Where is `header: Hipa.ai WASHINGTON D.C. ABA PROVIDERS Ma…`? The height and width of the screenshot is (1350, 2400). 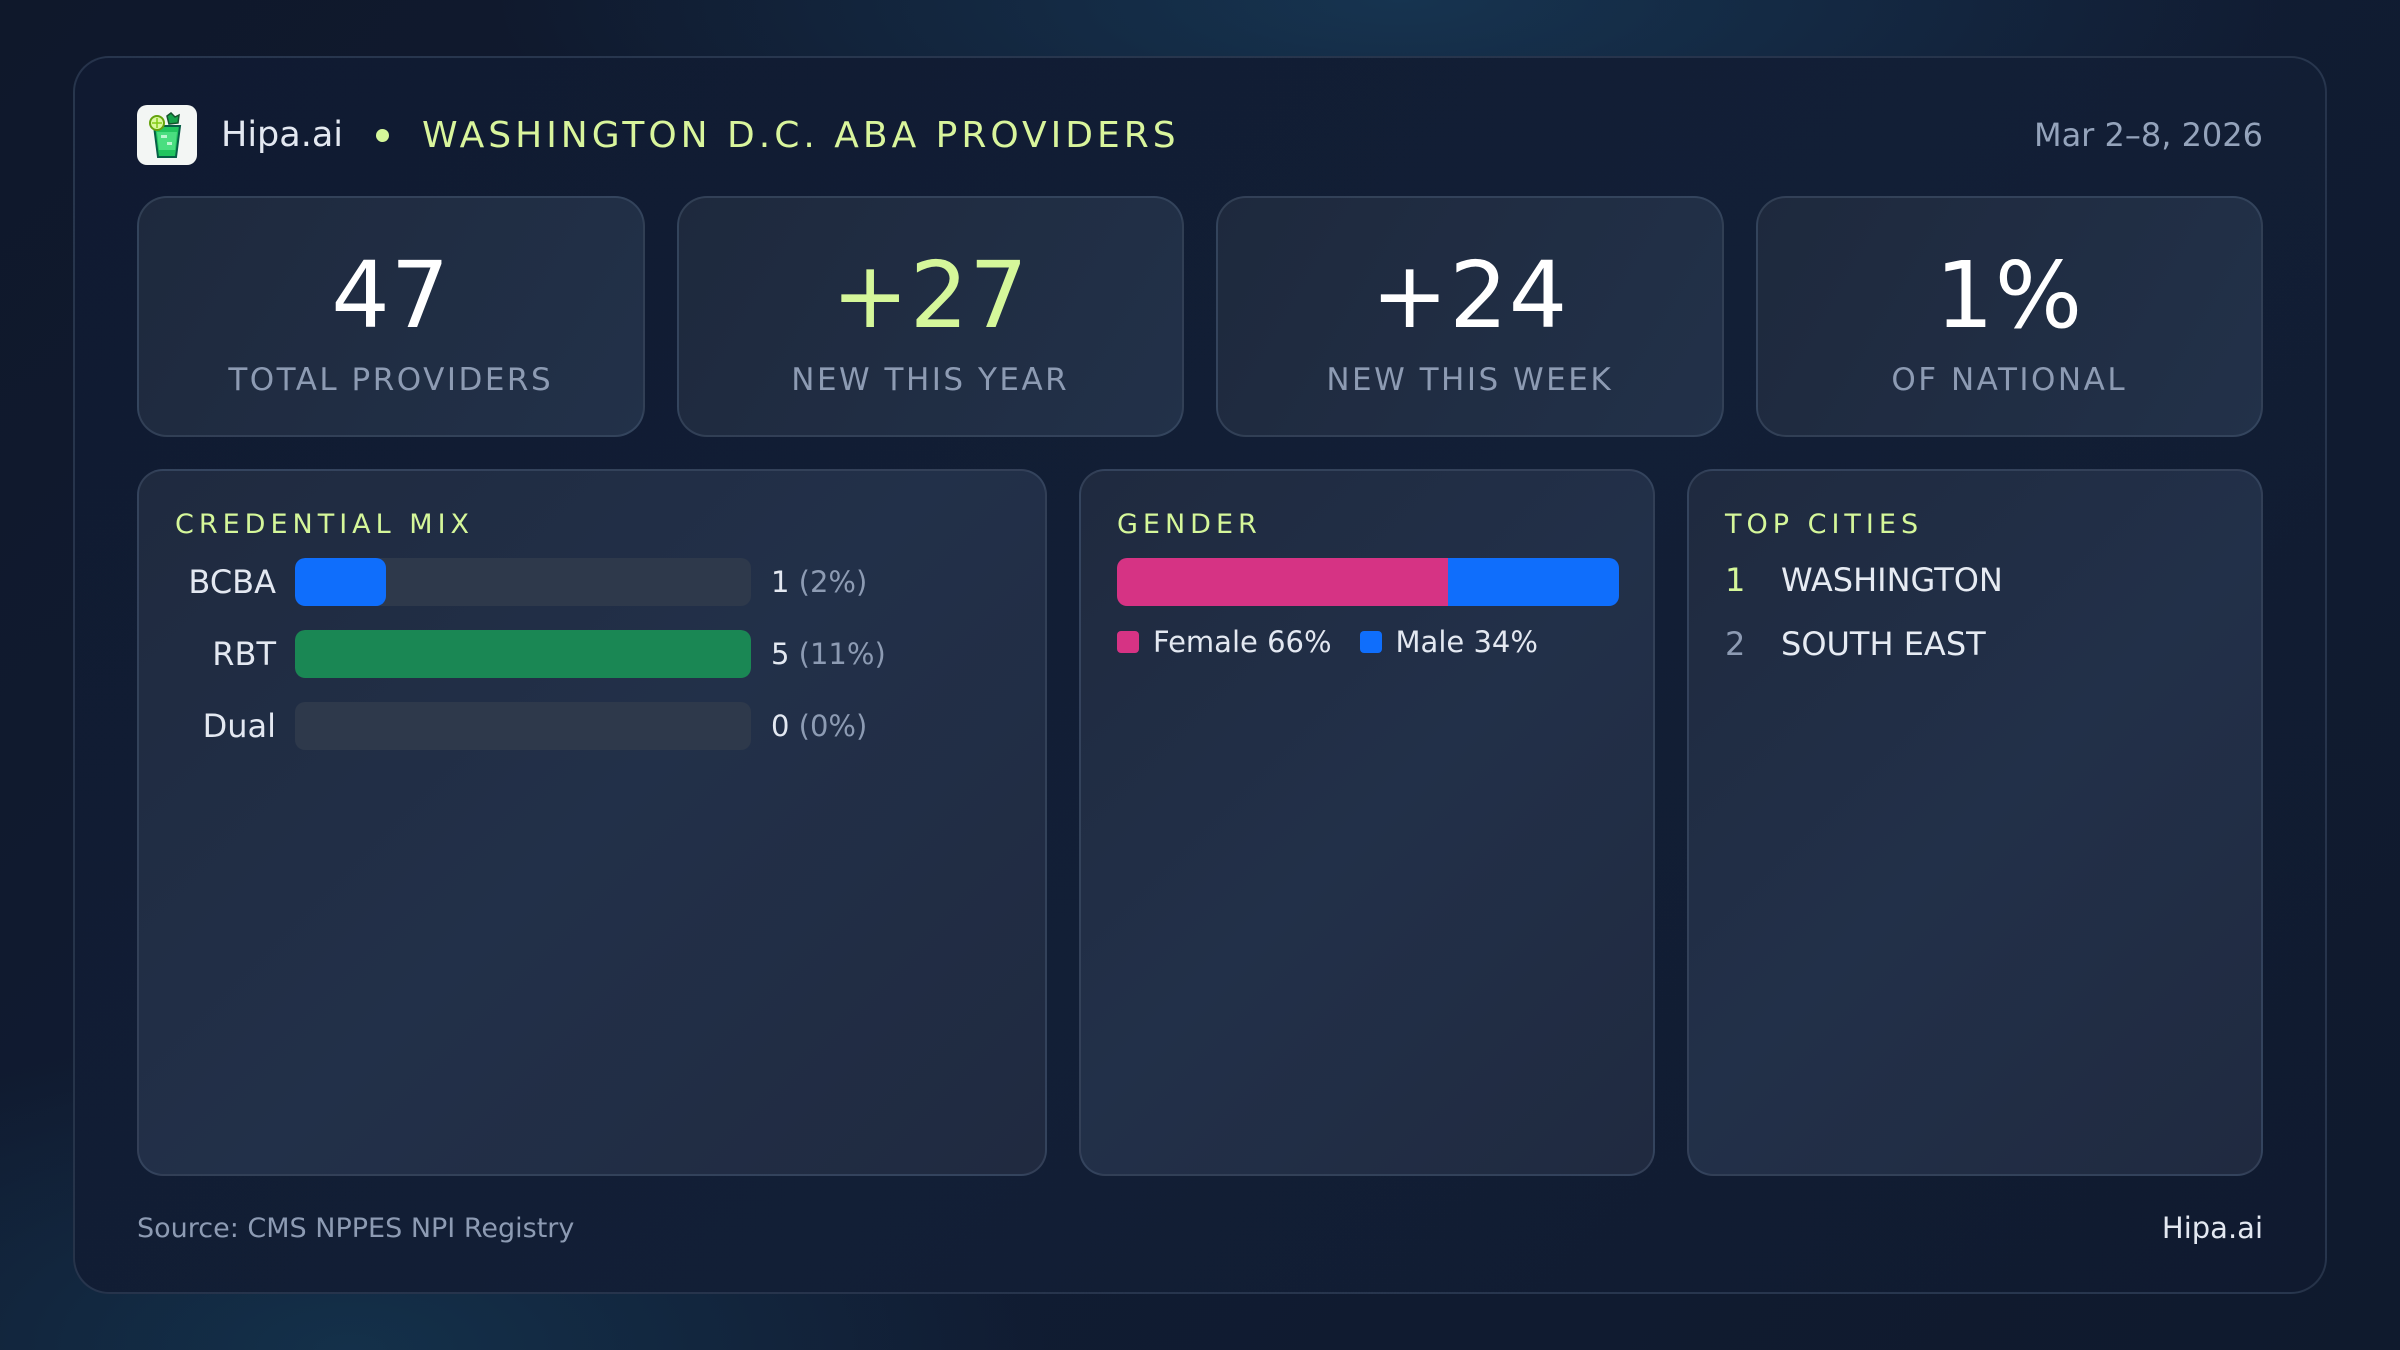 header: Hipa.ai WASHINGTON D.C. ABA PROVIDERS Ma… is located at coordinates (1200, 135).